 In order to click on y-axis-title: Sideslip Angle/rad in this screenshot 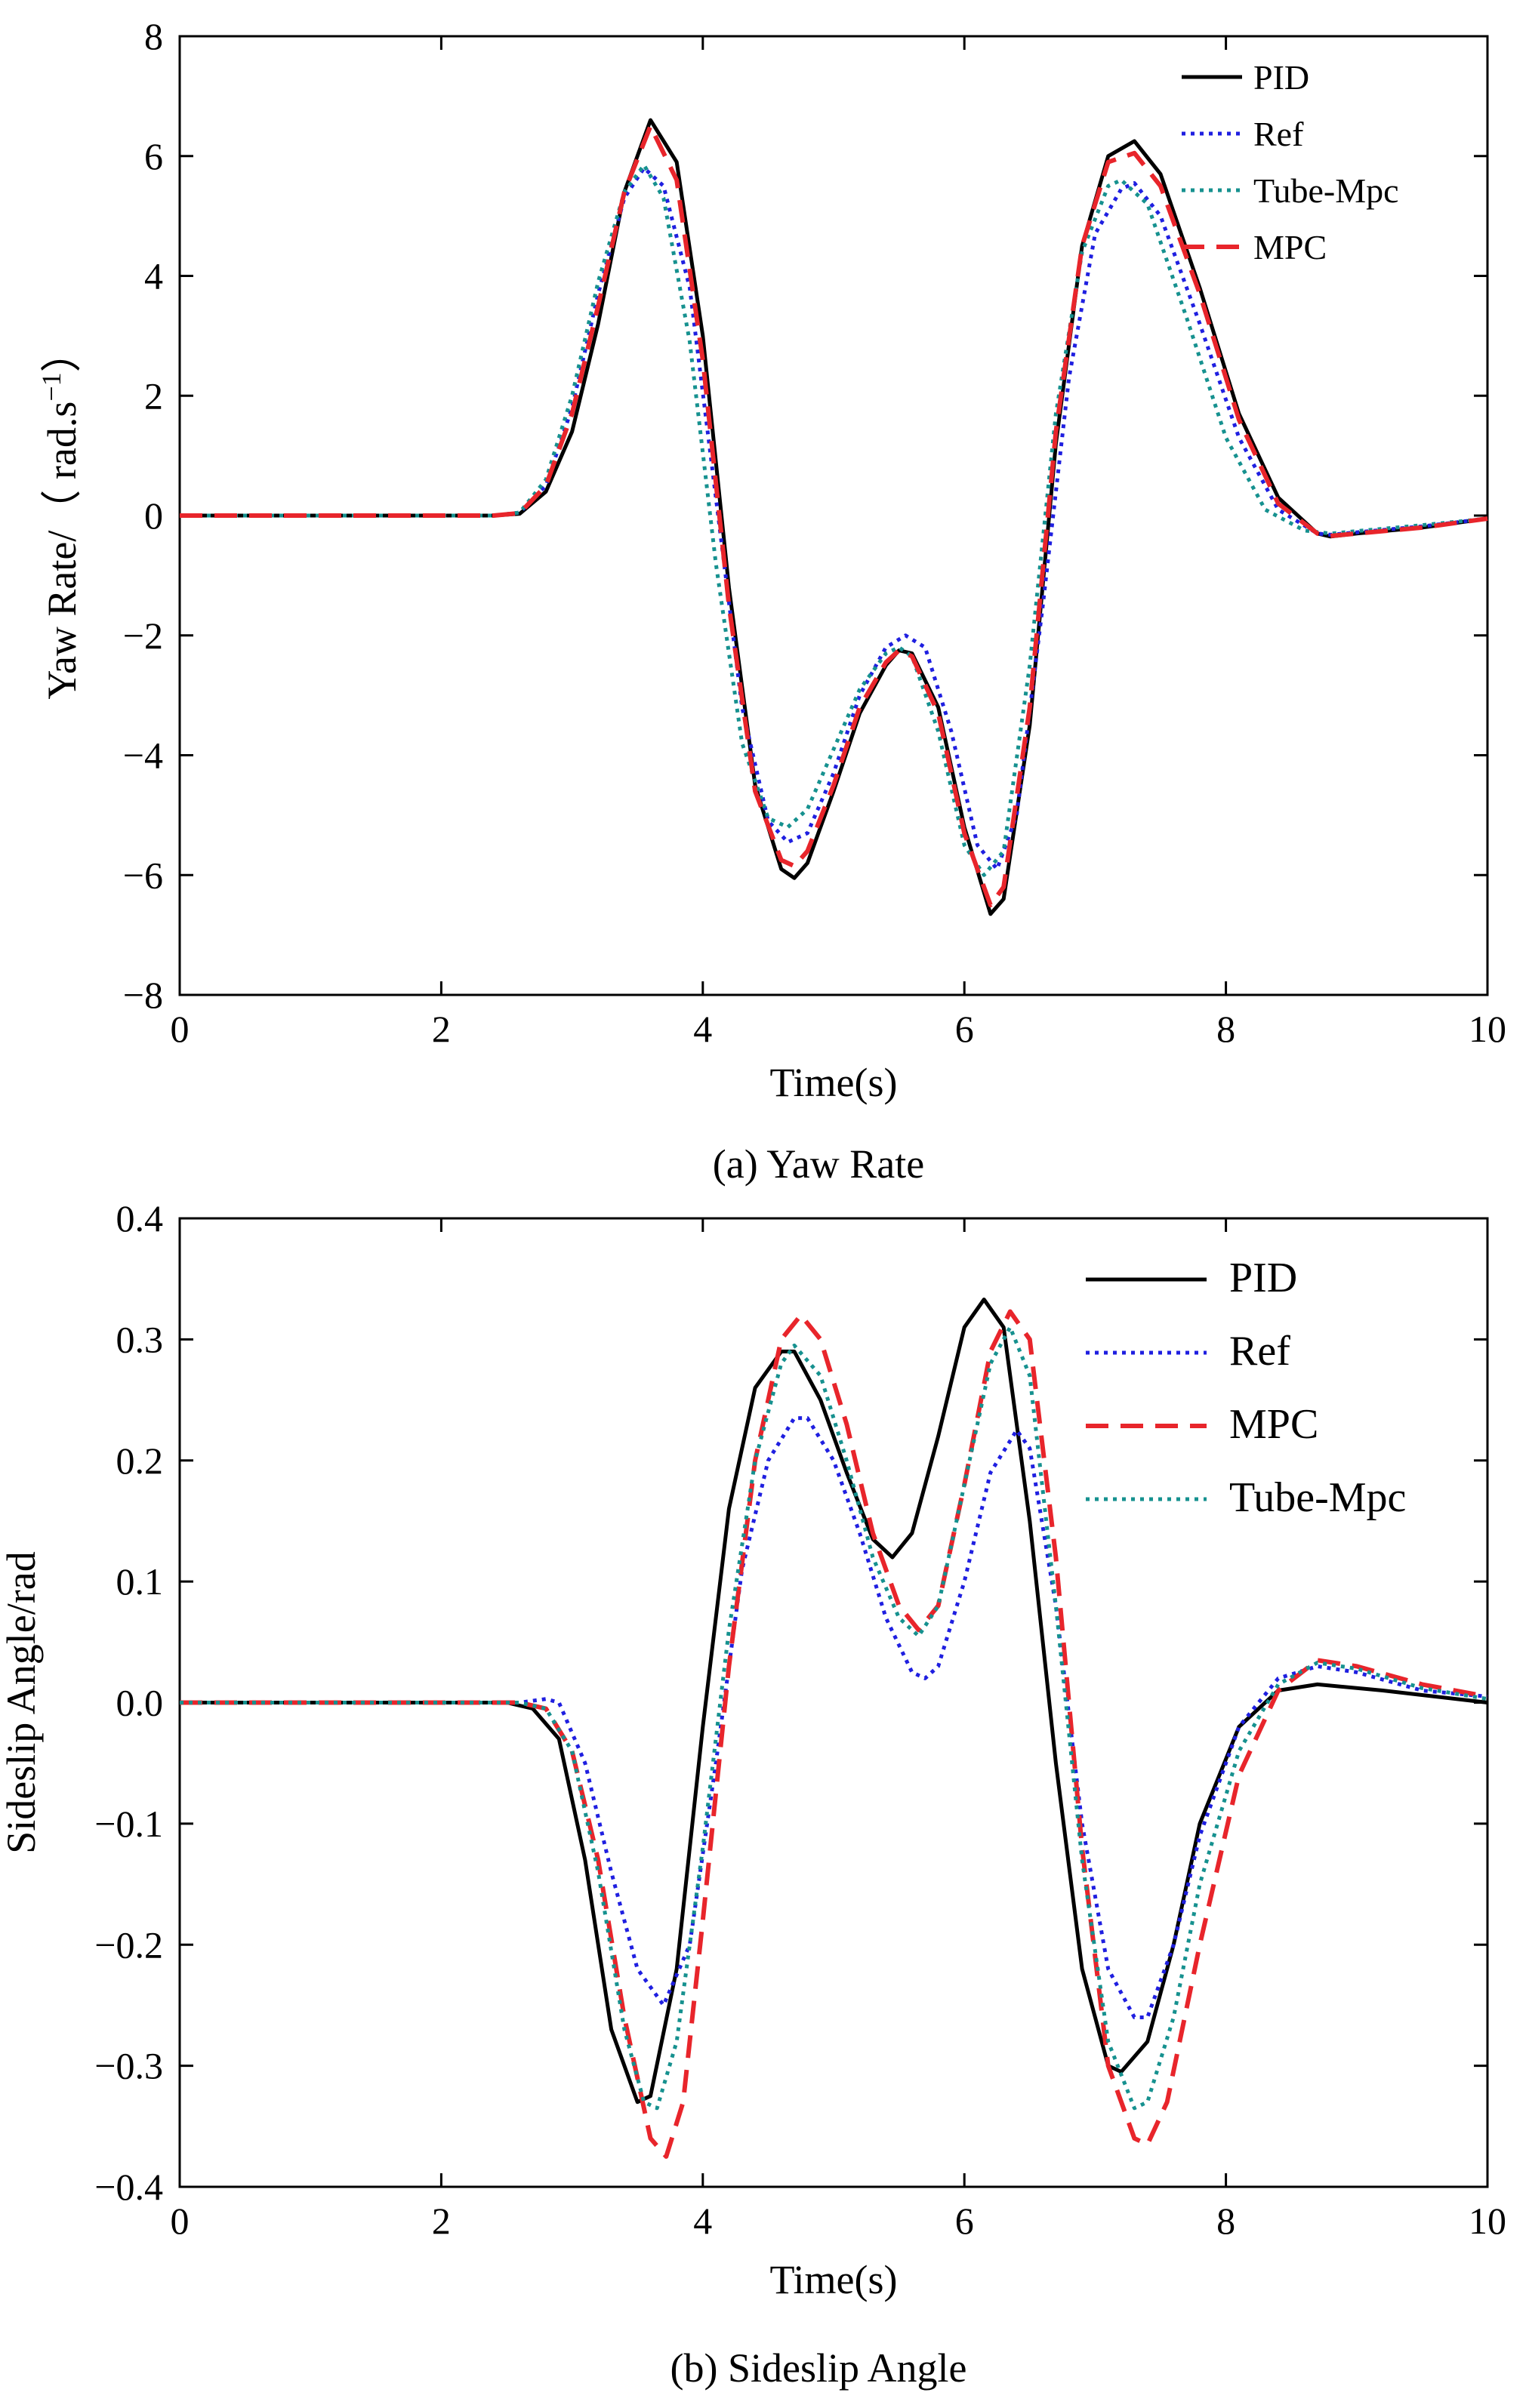, I will do `click(22, 1702)`.